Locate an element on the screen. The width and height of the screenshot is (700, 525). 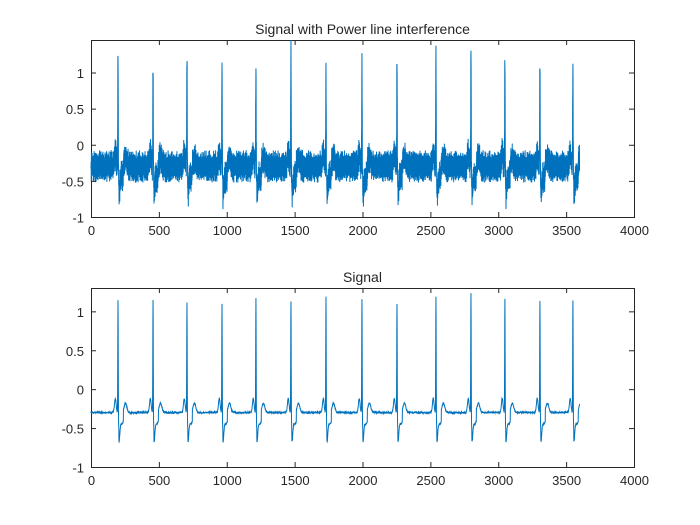
plot-title: Signal with Power line interference is located at coordinates (362, 29).